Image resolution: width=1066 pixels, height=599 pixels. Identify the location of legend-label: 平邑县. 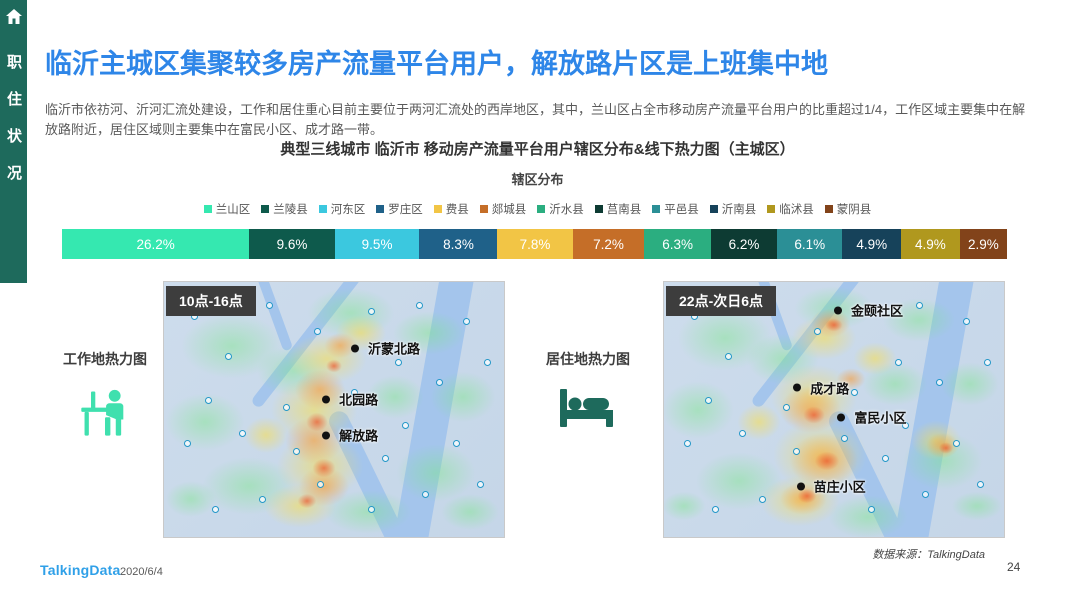
(681, 210).